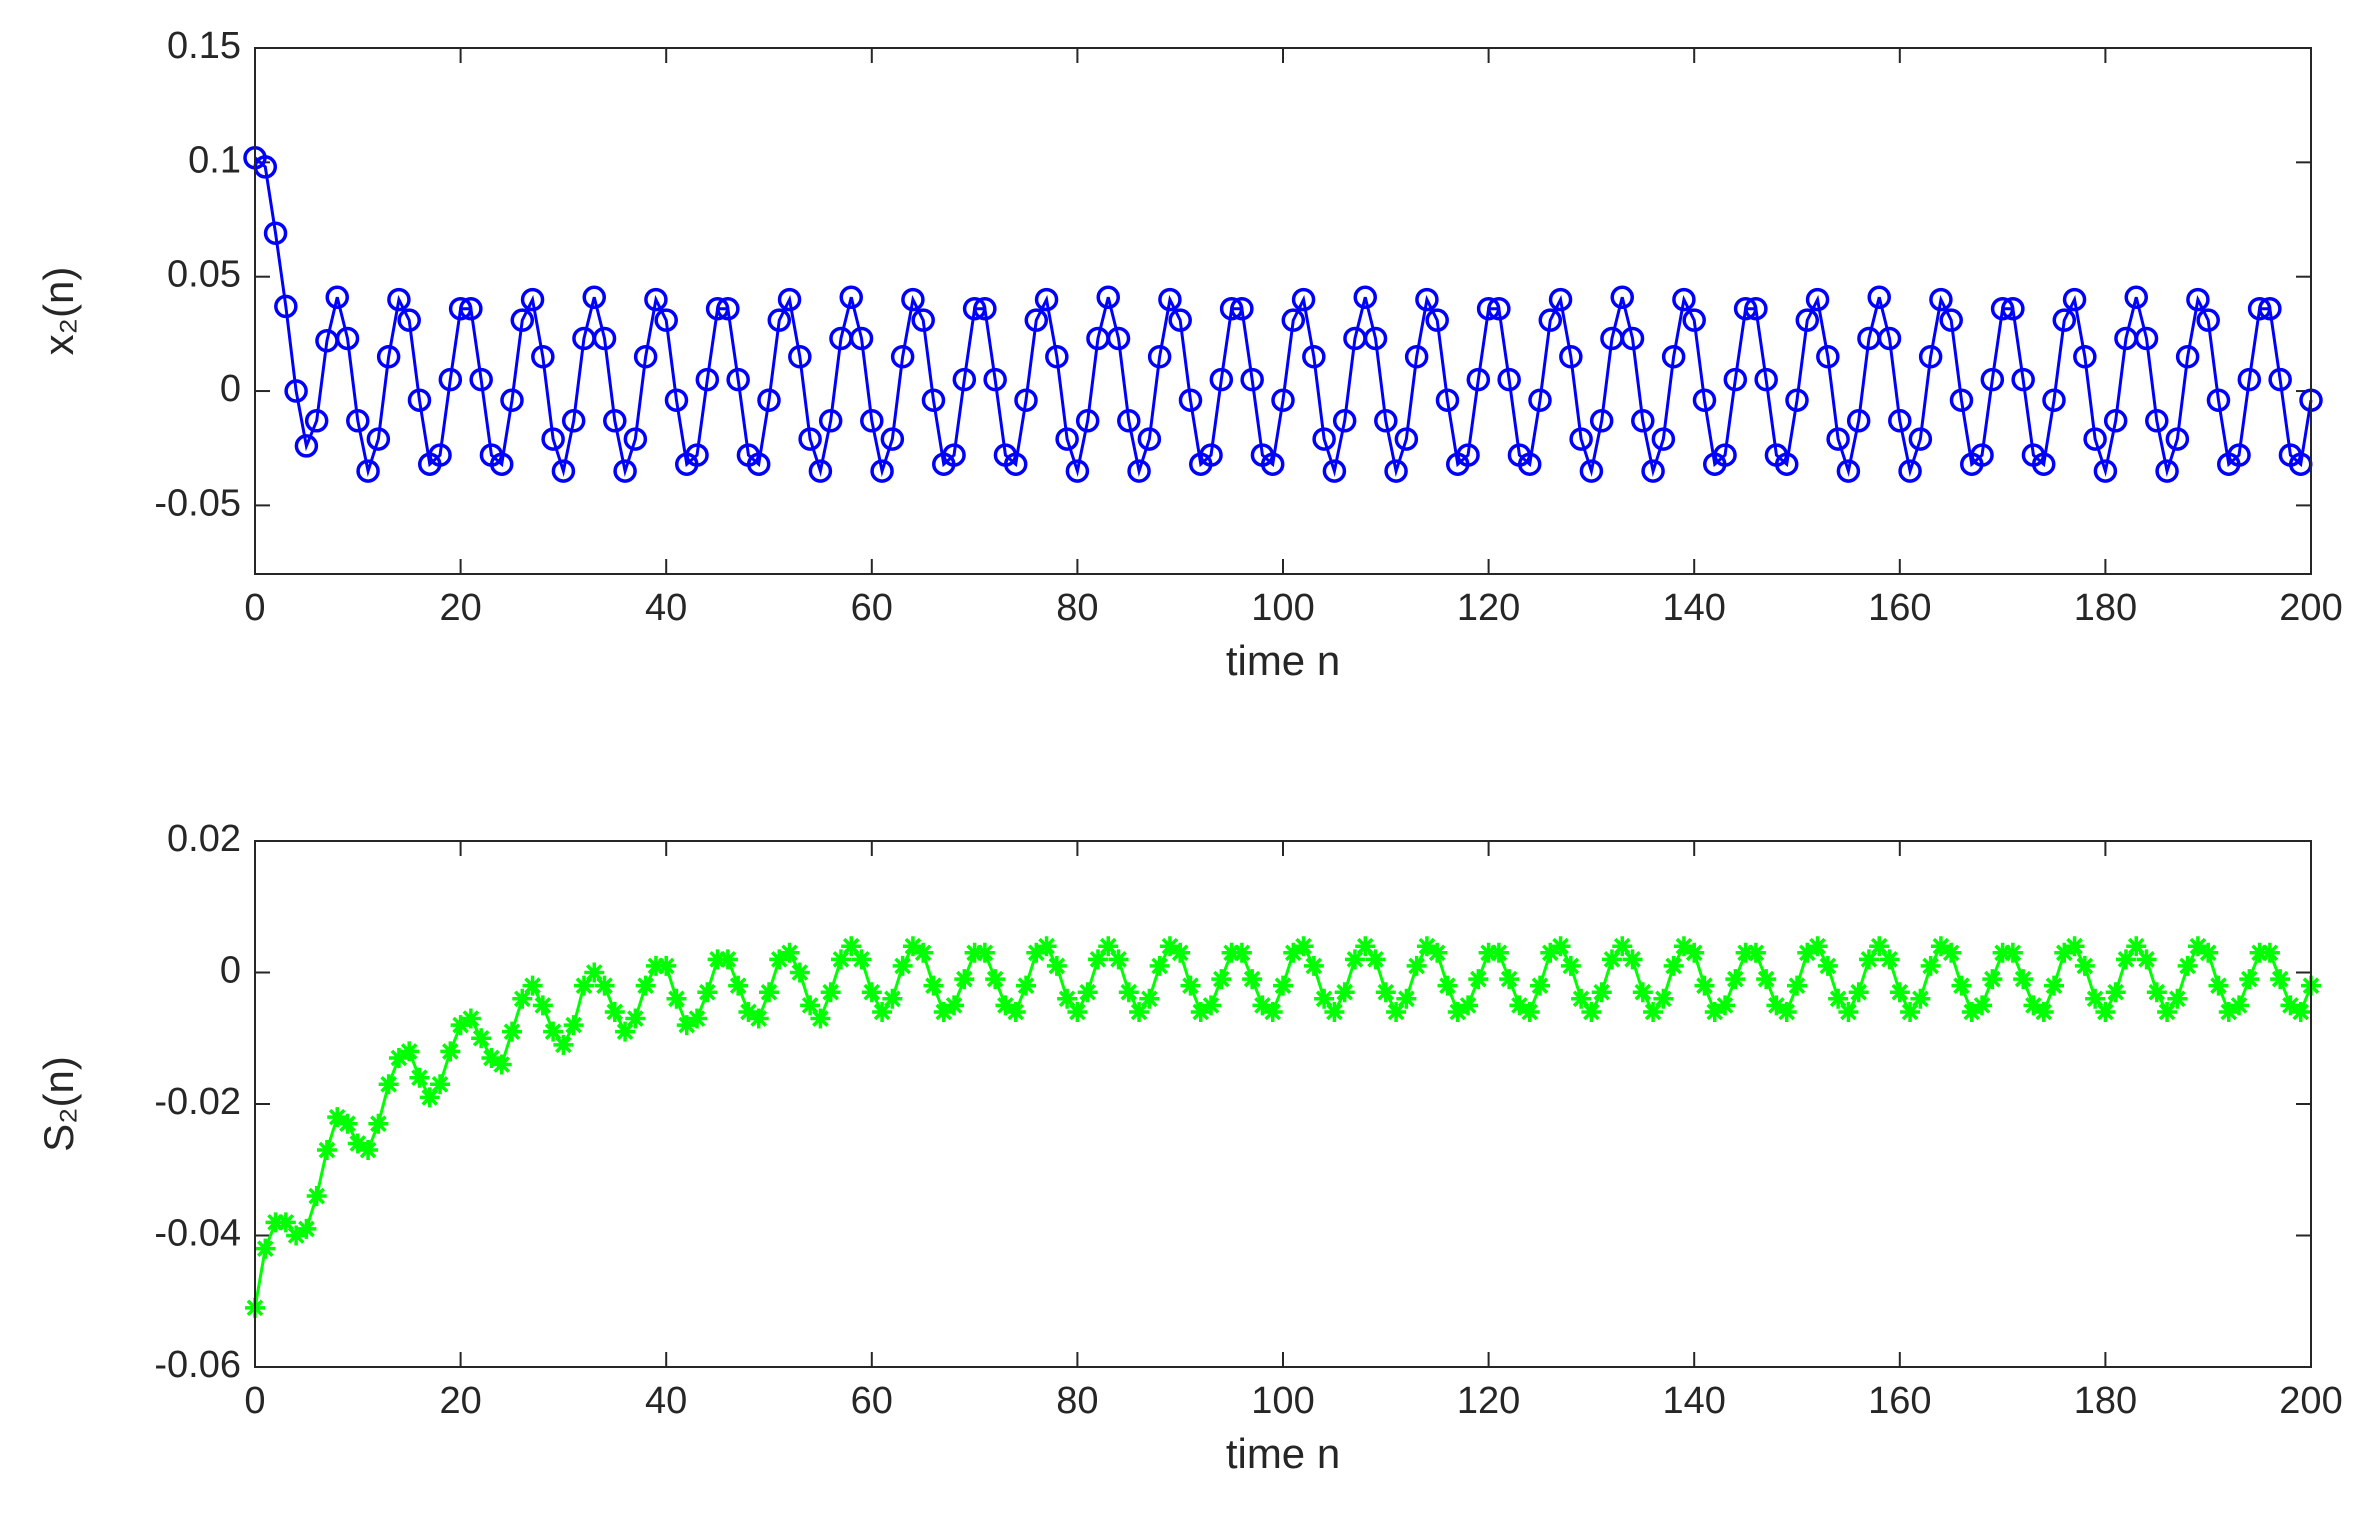 The height and width of the screenshot is (1539, 2368). Describe the element at coordinates (230, 971) in the screenshot. I see `y-tick-label: 0` at that location.